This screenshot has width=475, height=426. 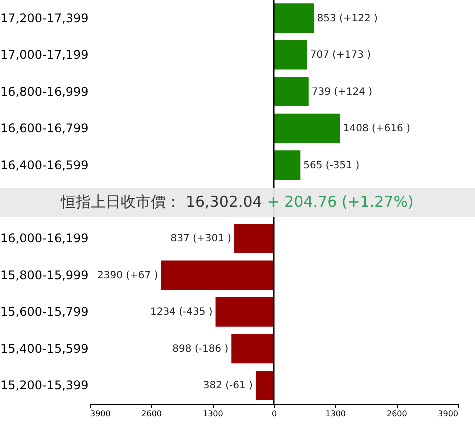 What do you see at coordinates (347, 18) in the screenshot?
I see `data-label: 853 (+122 )` at bounding box center [347, 18].